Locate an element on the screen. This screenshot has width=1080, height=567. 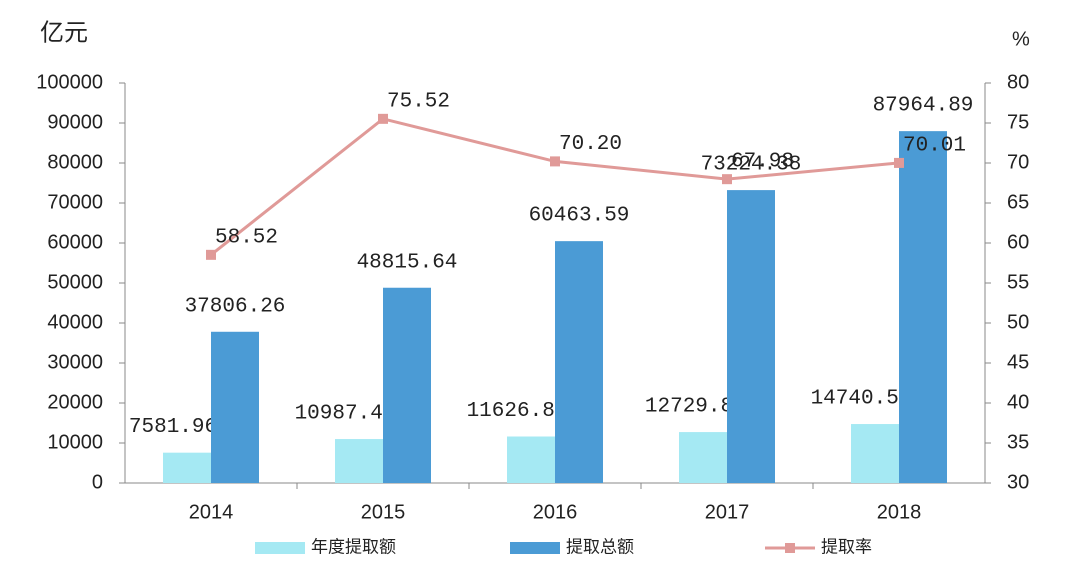
y-tick-label: 10000 is located at coordinates (75, 442).